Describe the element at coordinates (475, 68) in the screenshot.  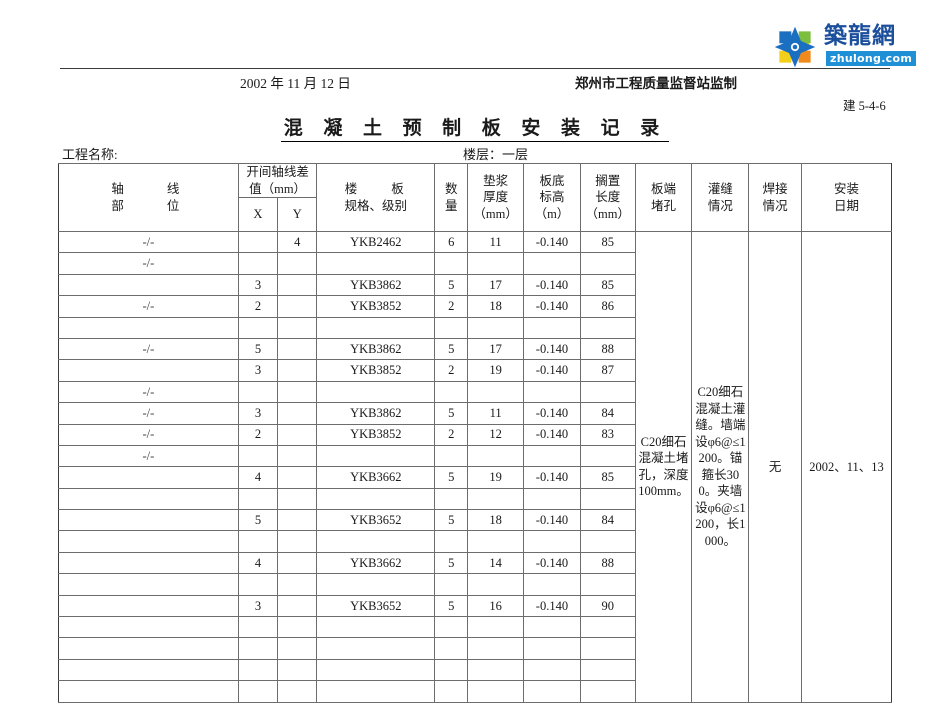
I see `header-divider` at that location.